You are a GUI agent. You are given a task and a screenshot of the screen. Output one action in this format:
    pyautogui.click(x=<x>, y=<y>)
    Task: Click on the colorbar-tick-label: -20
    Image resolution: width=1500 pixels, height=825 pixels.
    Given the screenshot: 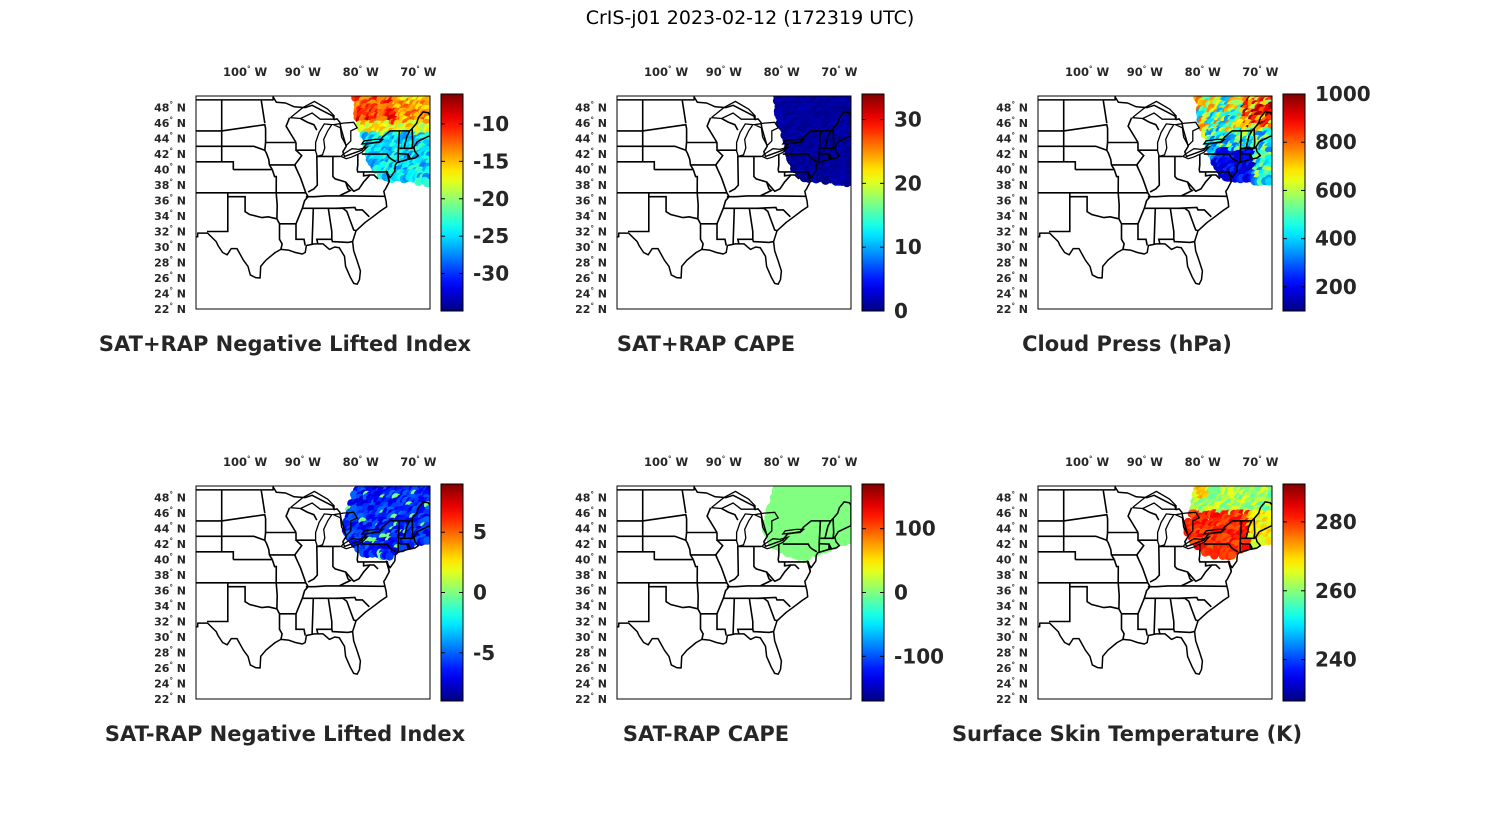 What is the action you would take?
    pyautogui.click(x=491, y=199)
    